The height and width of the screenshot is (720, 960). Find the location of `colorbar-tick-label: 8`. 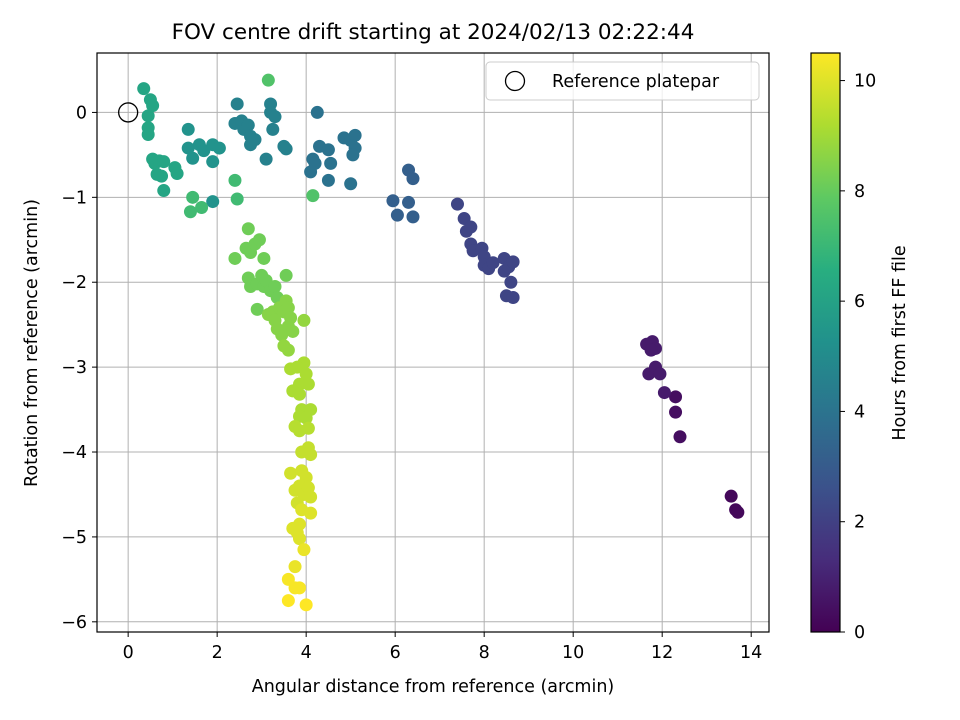

colorbar-tick-label: 8 is located at coordinates (859, 192).